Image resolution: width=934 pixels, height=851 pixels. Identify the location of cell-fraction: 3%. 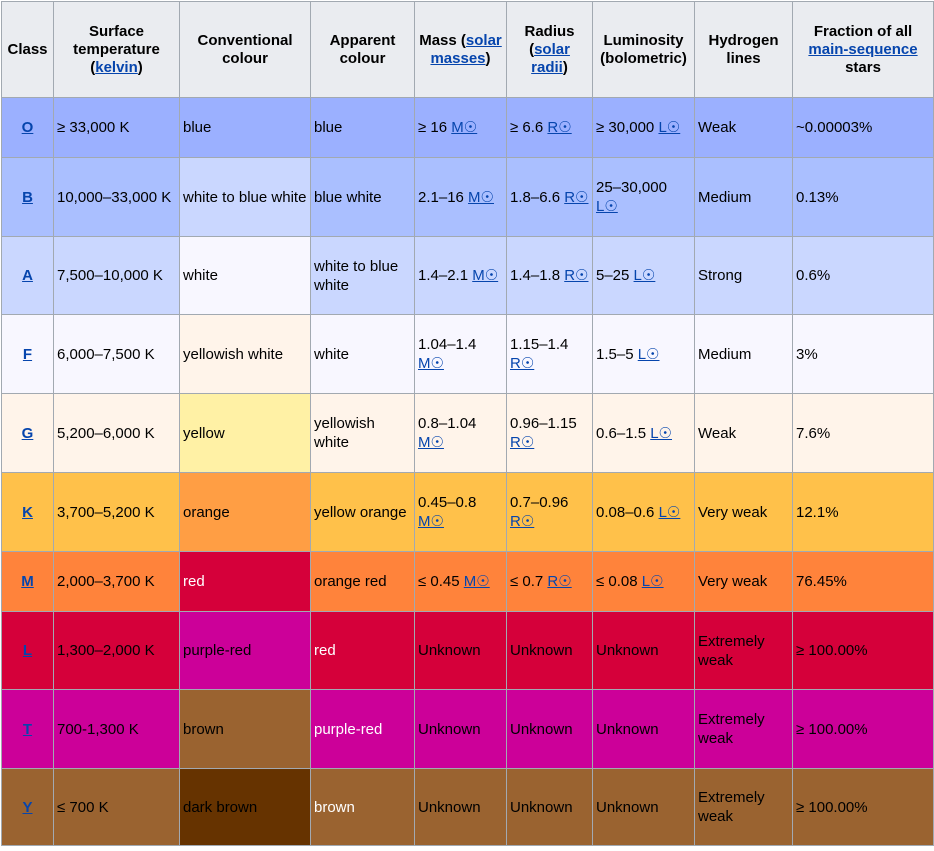
(863, 354).